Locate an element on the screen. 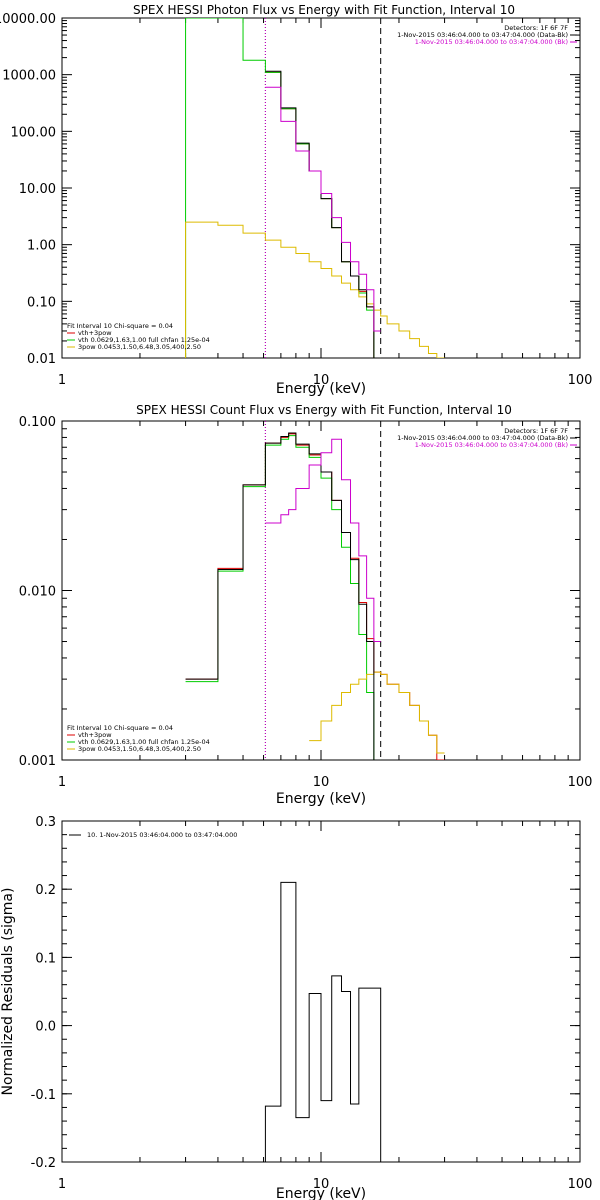 The image size is (600, 1200). y-tick-label: 0.100 is located at coordinates (37, 422).